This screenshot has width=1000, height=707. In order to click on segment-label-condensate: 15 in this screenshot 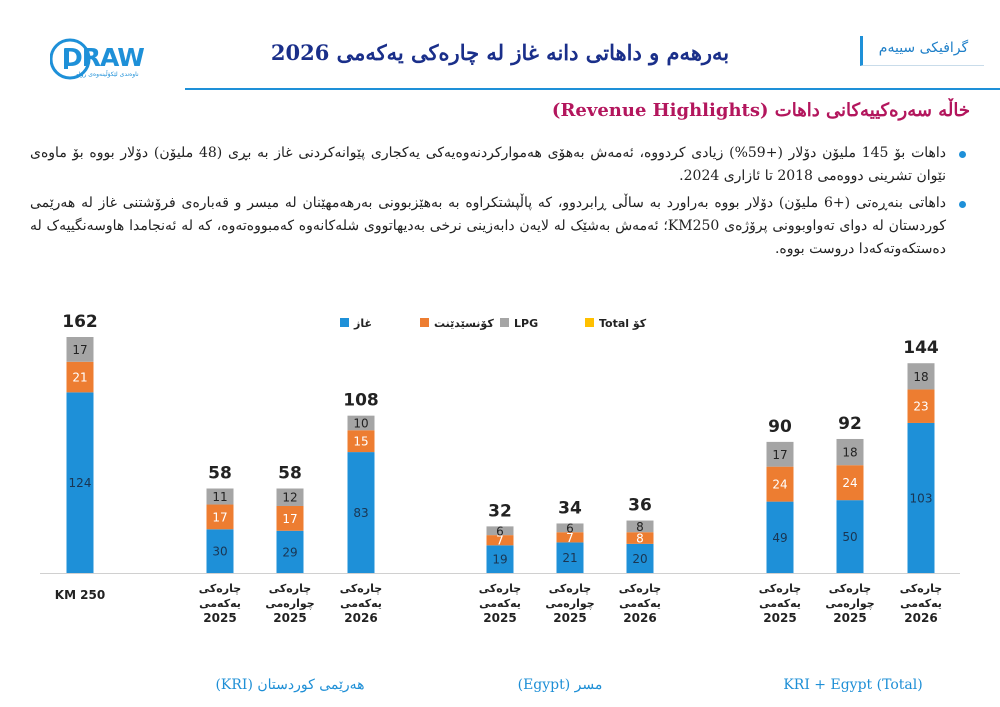, I will do `click(360, 442)`.